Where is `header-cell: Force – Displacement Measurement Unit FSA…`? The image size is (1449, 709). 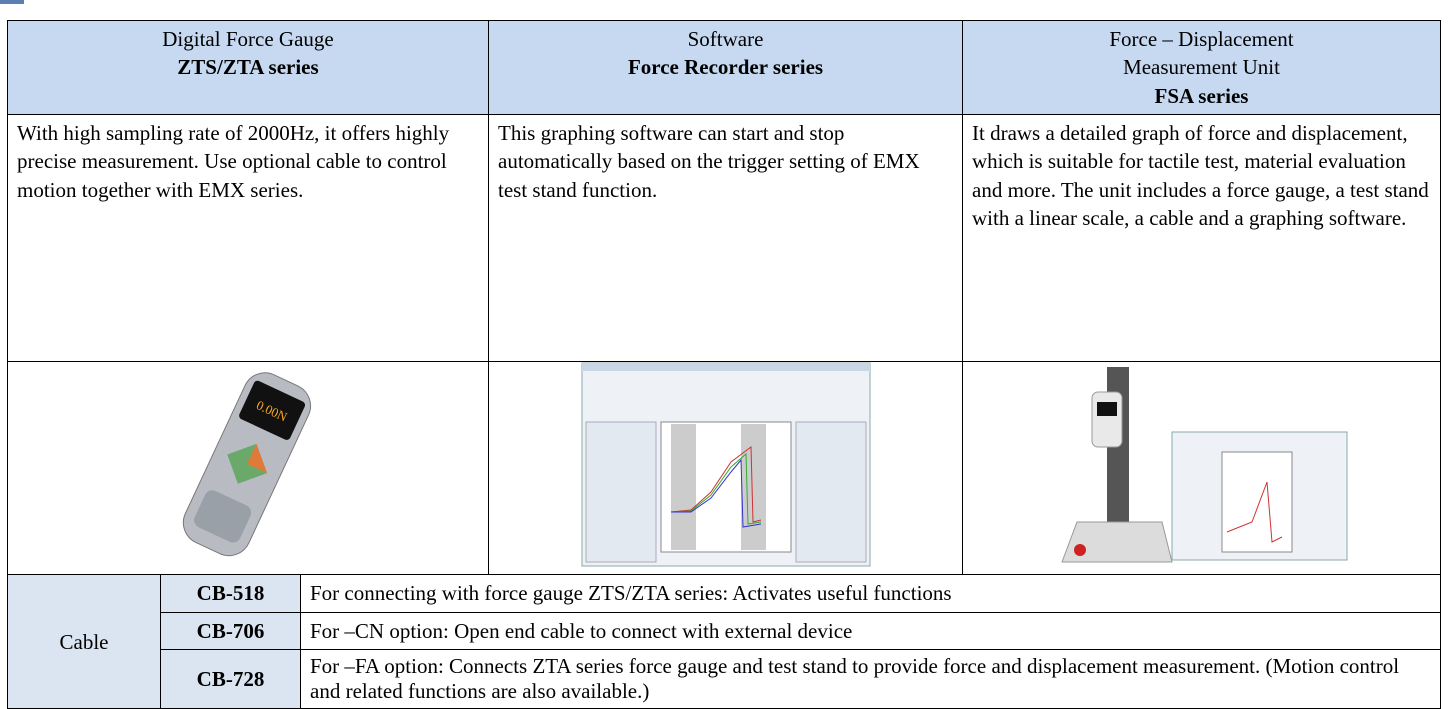
header-cell: Force – Displacement Measurement Unit FSA… is located at coordinates (1201, 67).